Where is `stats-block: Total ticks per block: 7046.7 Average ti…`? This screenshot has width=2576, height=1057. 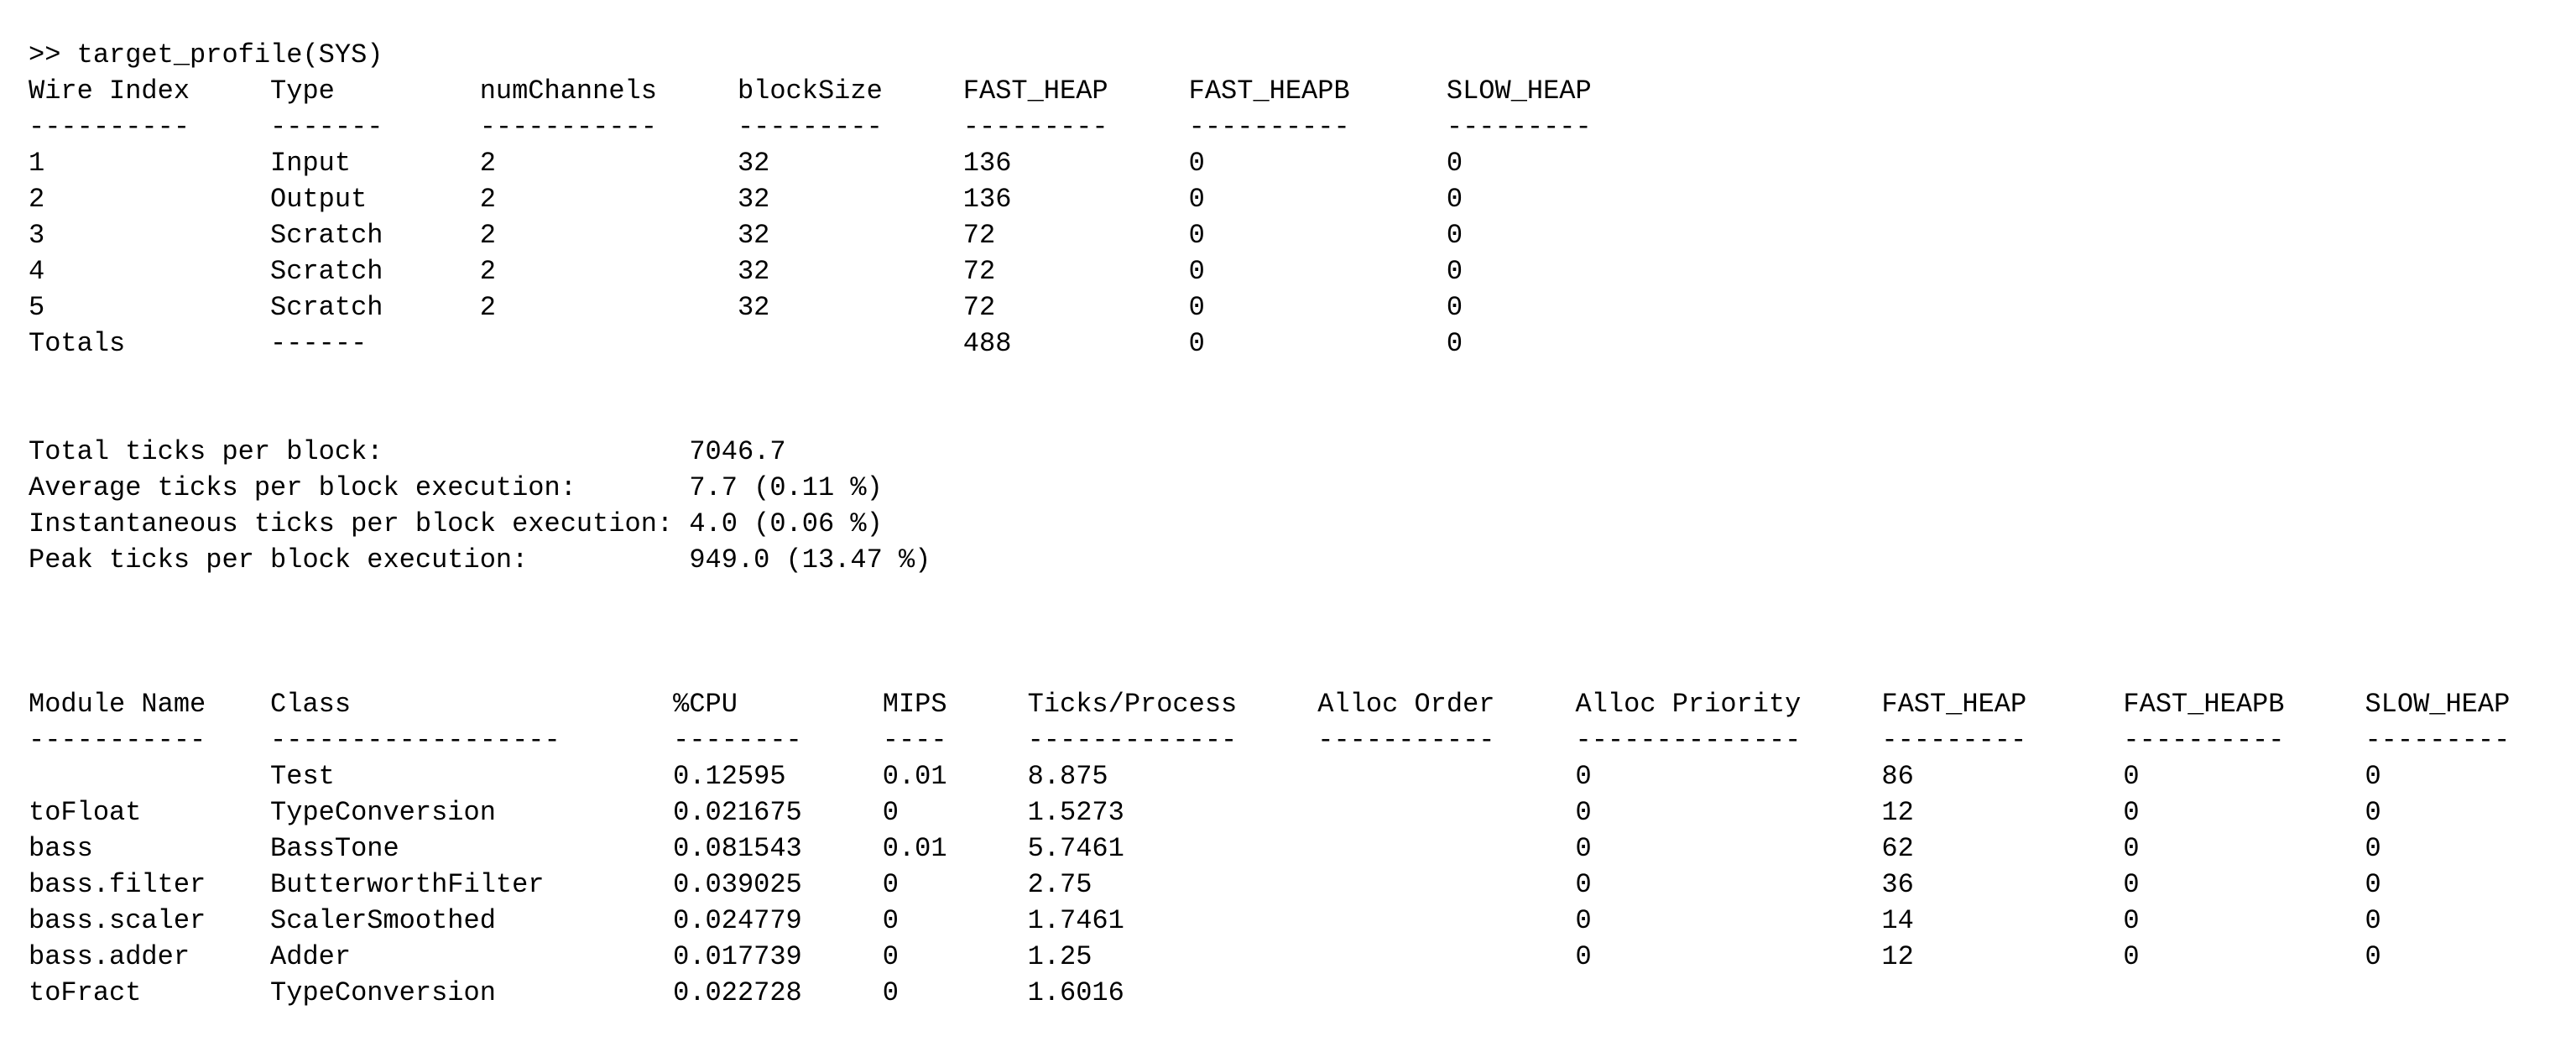 stats-block: Total ticks per block: 7046.7 Average ti… is located at coordinates (480, 506).